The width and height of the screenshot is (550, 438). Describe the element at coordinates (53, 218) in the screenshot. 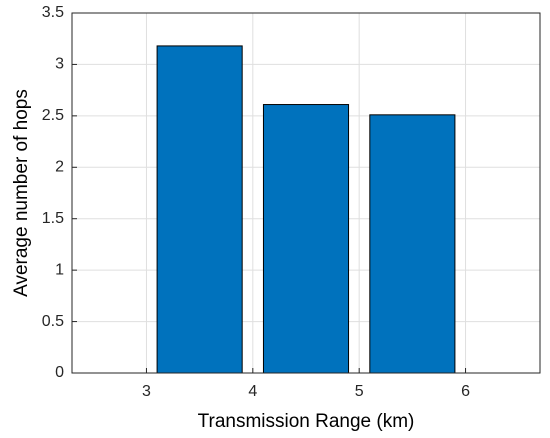

I see `y-tick-label: 1.5` at that location.